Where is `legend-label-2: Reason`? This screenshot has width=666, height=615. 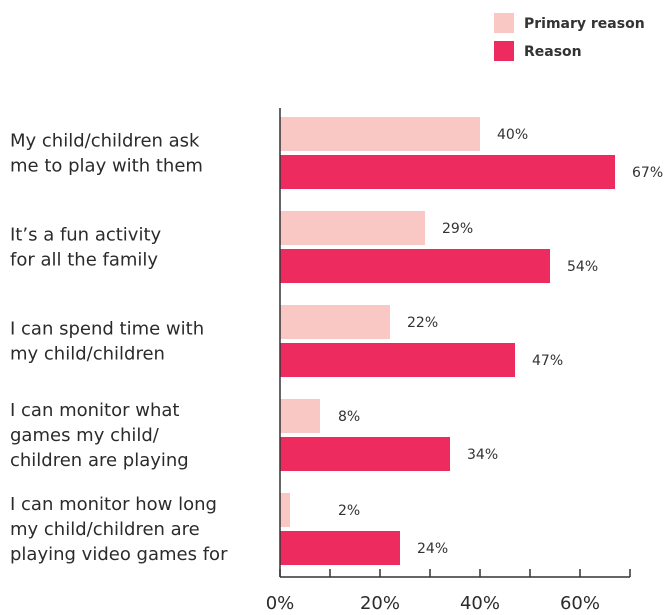
legend-label-2: Reason is located at coordinates (553, 52).